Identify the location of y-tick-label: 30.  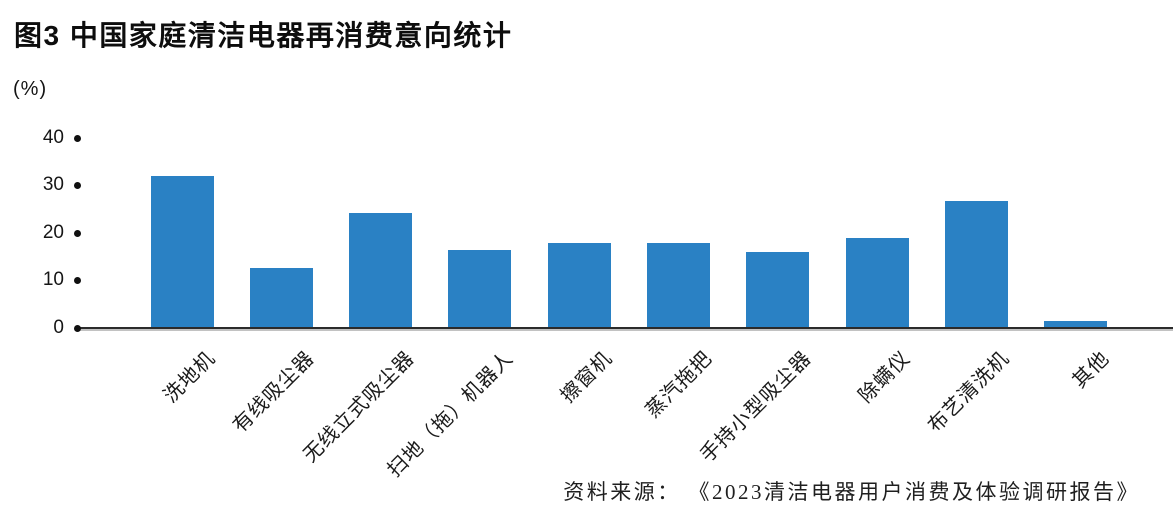
(53, 185).